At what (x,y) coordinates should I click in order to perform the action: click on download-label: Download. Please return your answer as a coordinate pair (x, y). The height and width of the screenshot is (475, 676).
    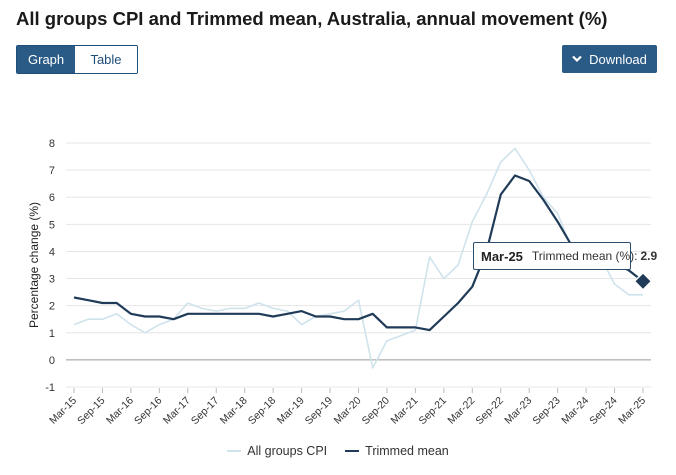
    Looking at the image, I should click on (618, 59).